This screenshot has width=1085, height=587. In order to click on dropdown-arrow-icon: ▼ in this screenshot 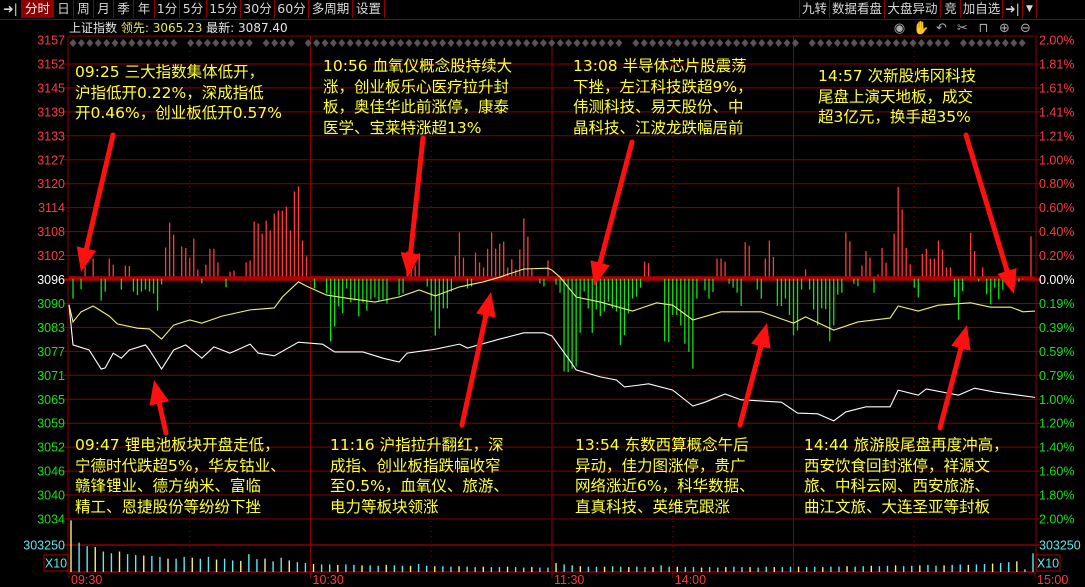, I will do `click(1030, 9)`.